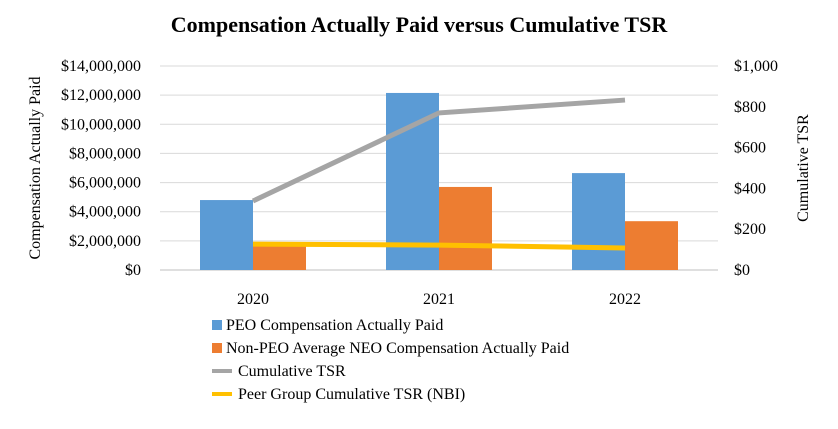 The image size is (838, 429). I want to click on y-tick-label: $2,000,000, so click(105, 241).